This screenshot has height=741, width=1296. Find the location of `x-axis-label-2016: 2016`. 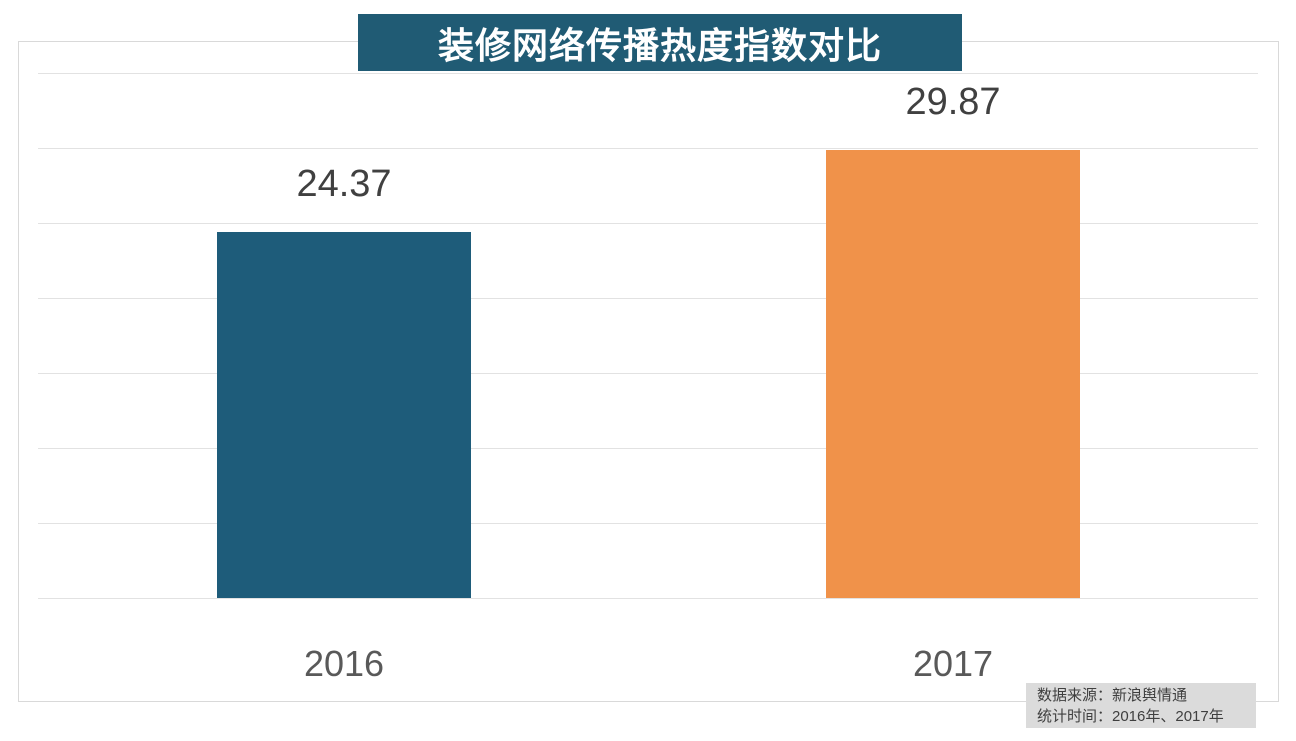

x-axis-label-2016: 2016 is located at coordinates (344, 663).